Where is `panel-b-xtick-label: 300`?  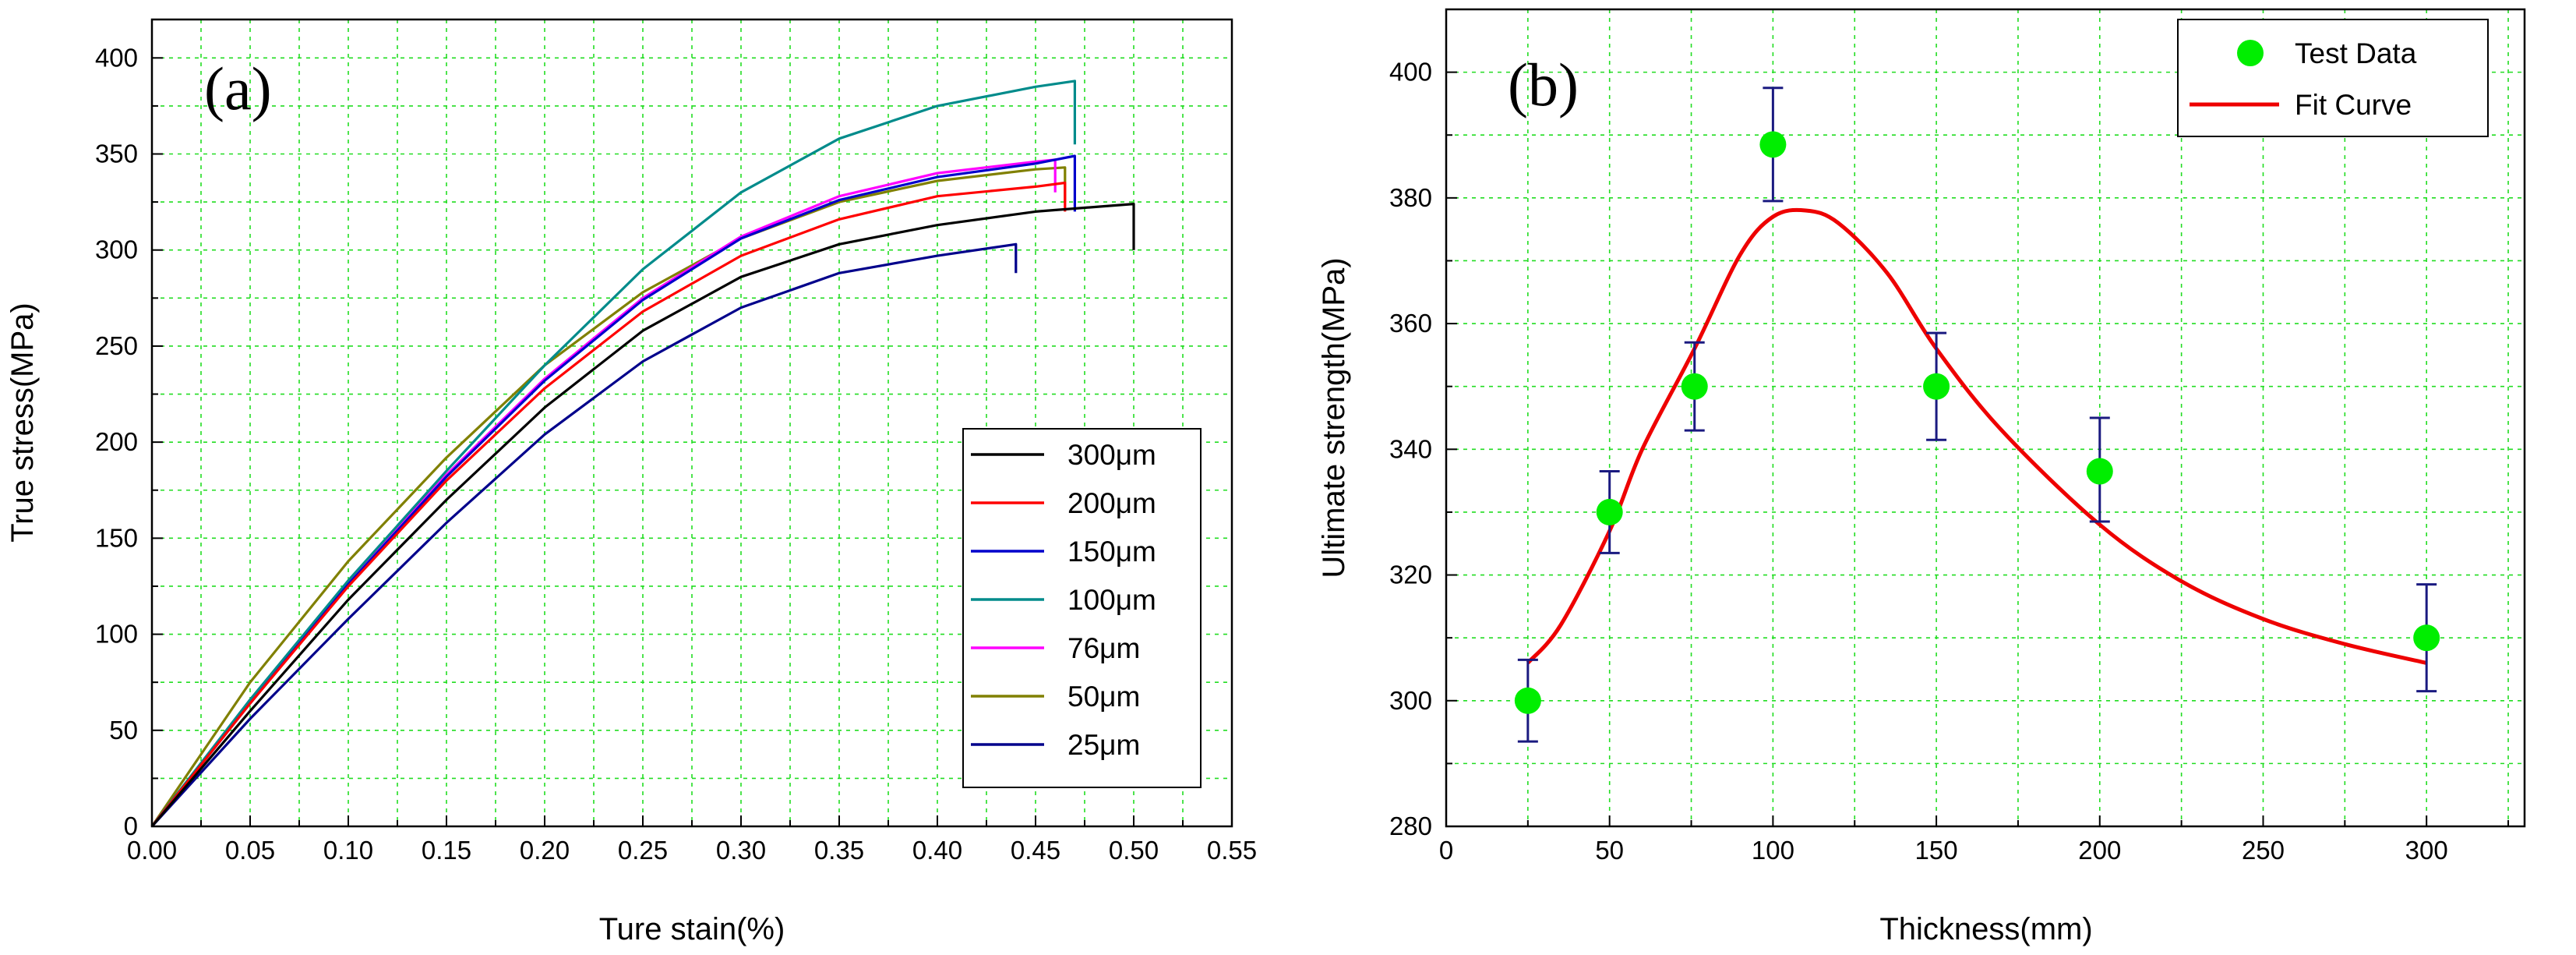 panel-b-xtick-label: 300 is located at coordinates (2426, 850).